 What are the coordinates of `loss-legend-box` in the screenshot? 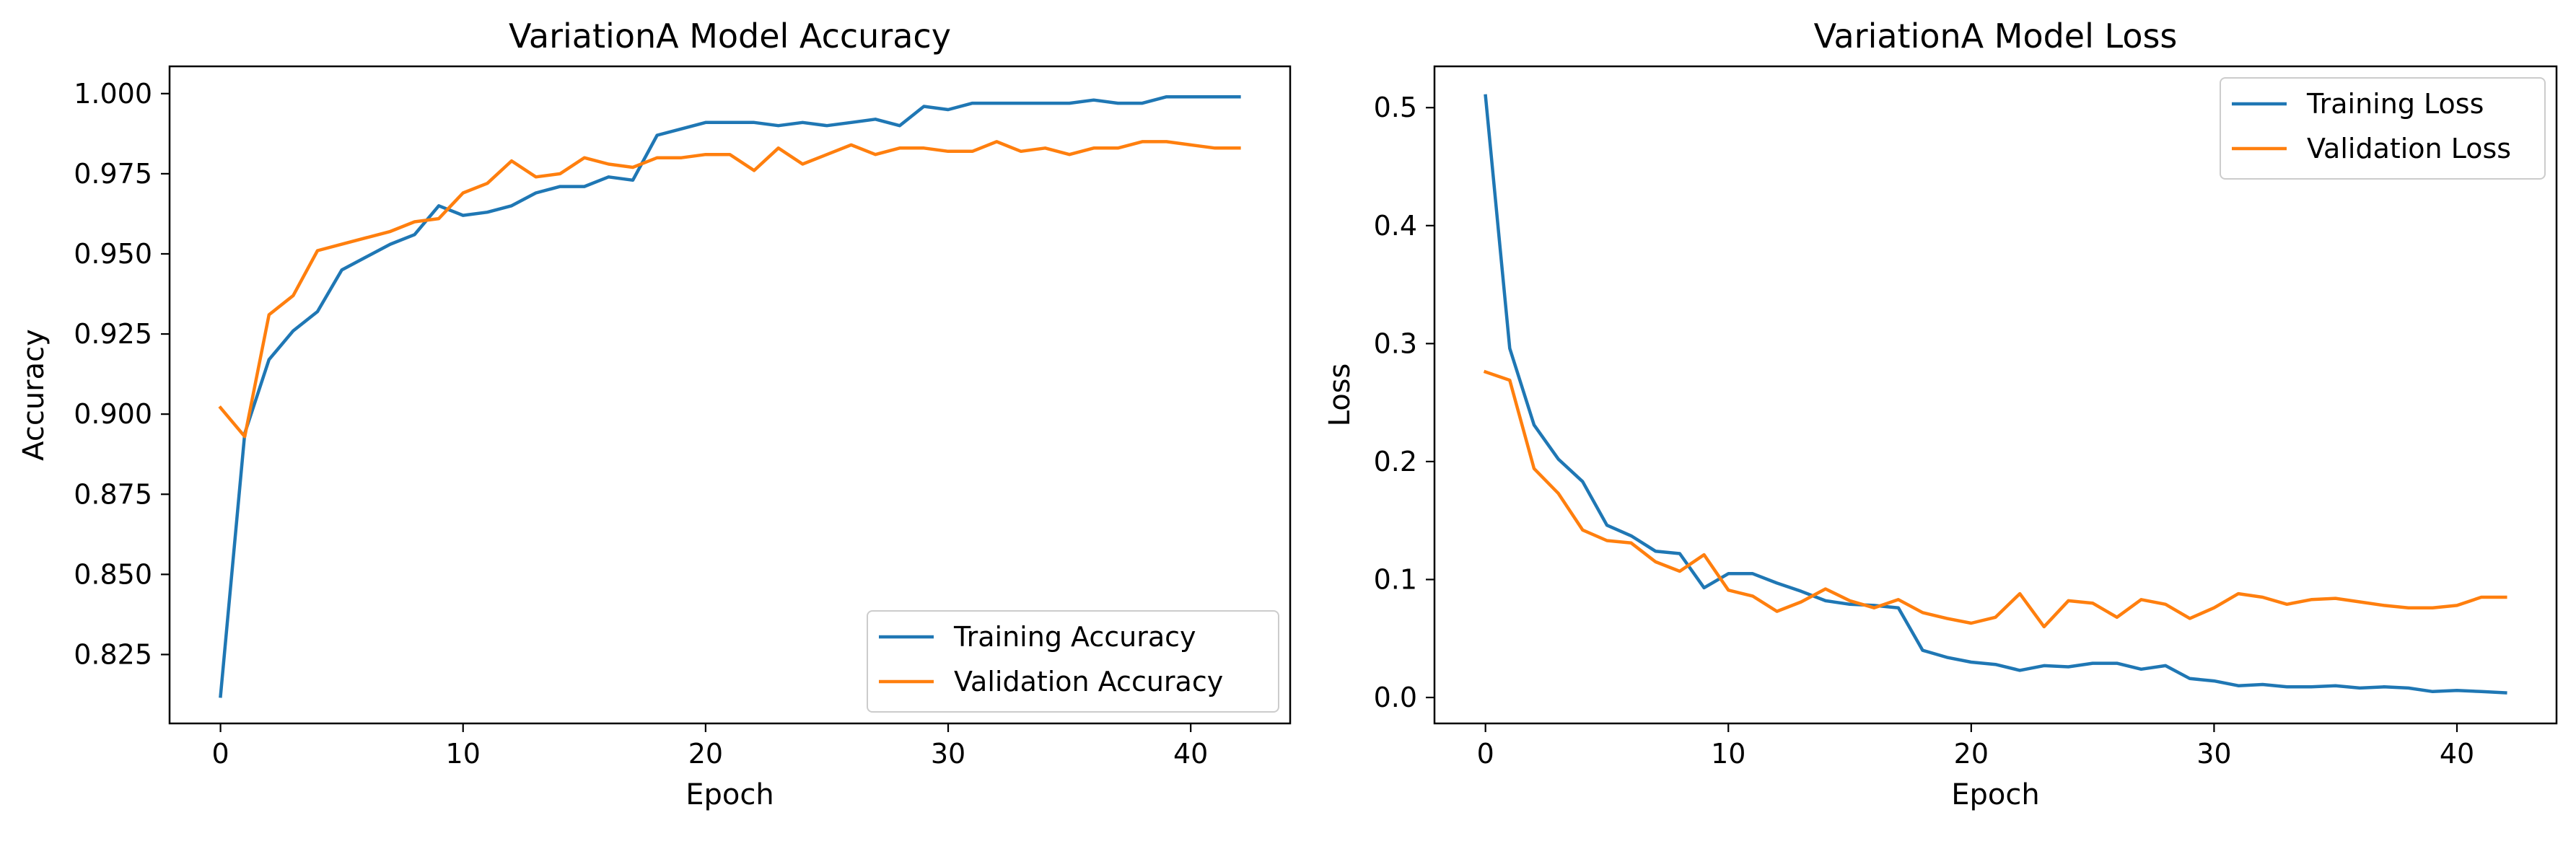 It's located at (2383, 128).